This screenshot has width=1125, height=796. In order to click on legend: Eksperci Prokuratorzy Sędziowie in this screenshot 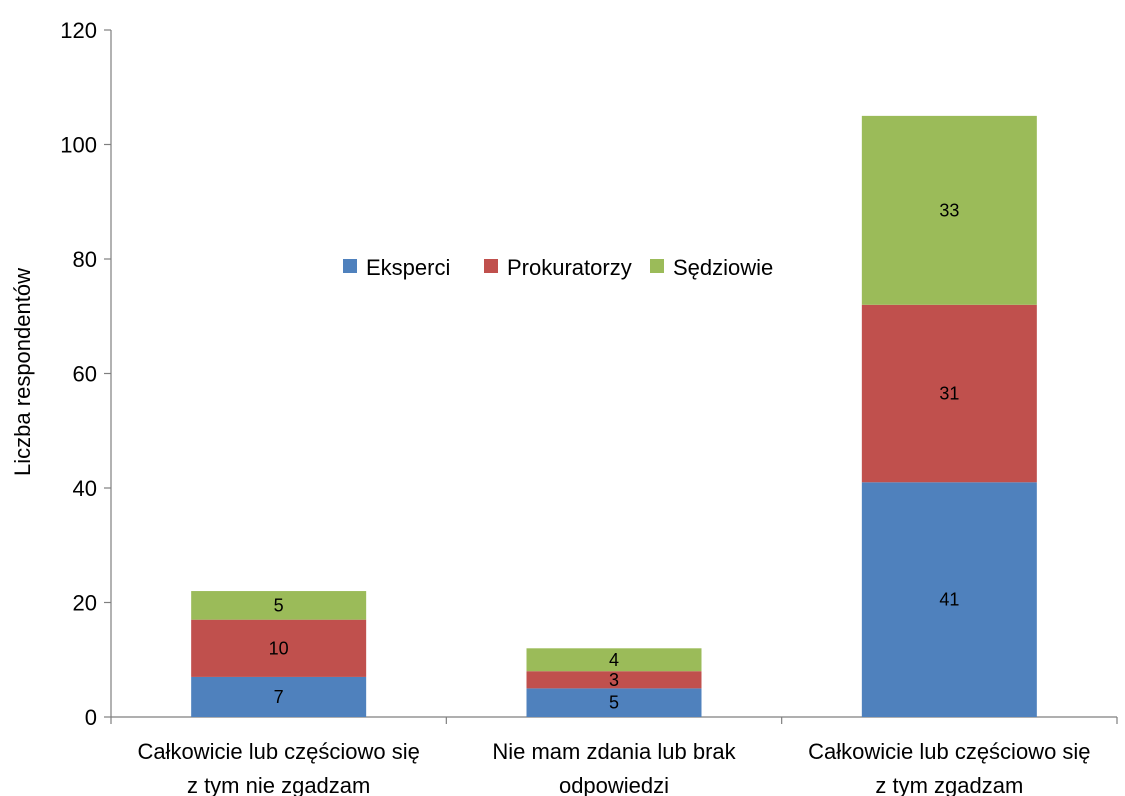, I will do `click(558, 267)`.